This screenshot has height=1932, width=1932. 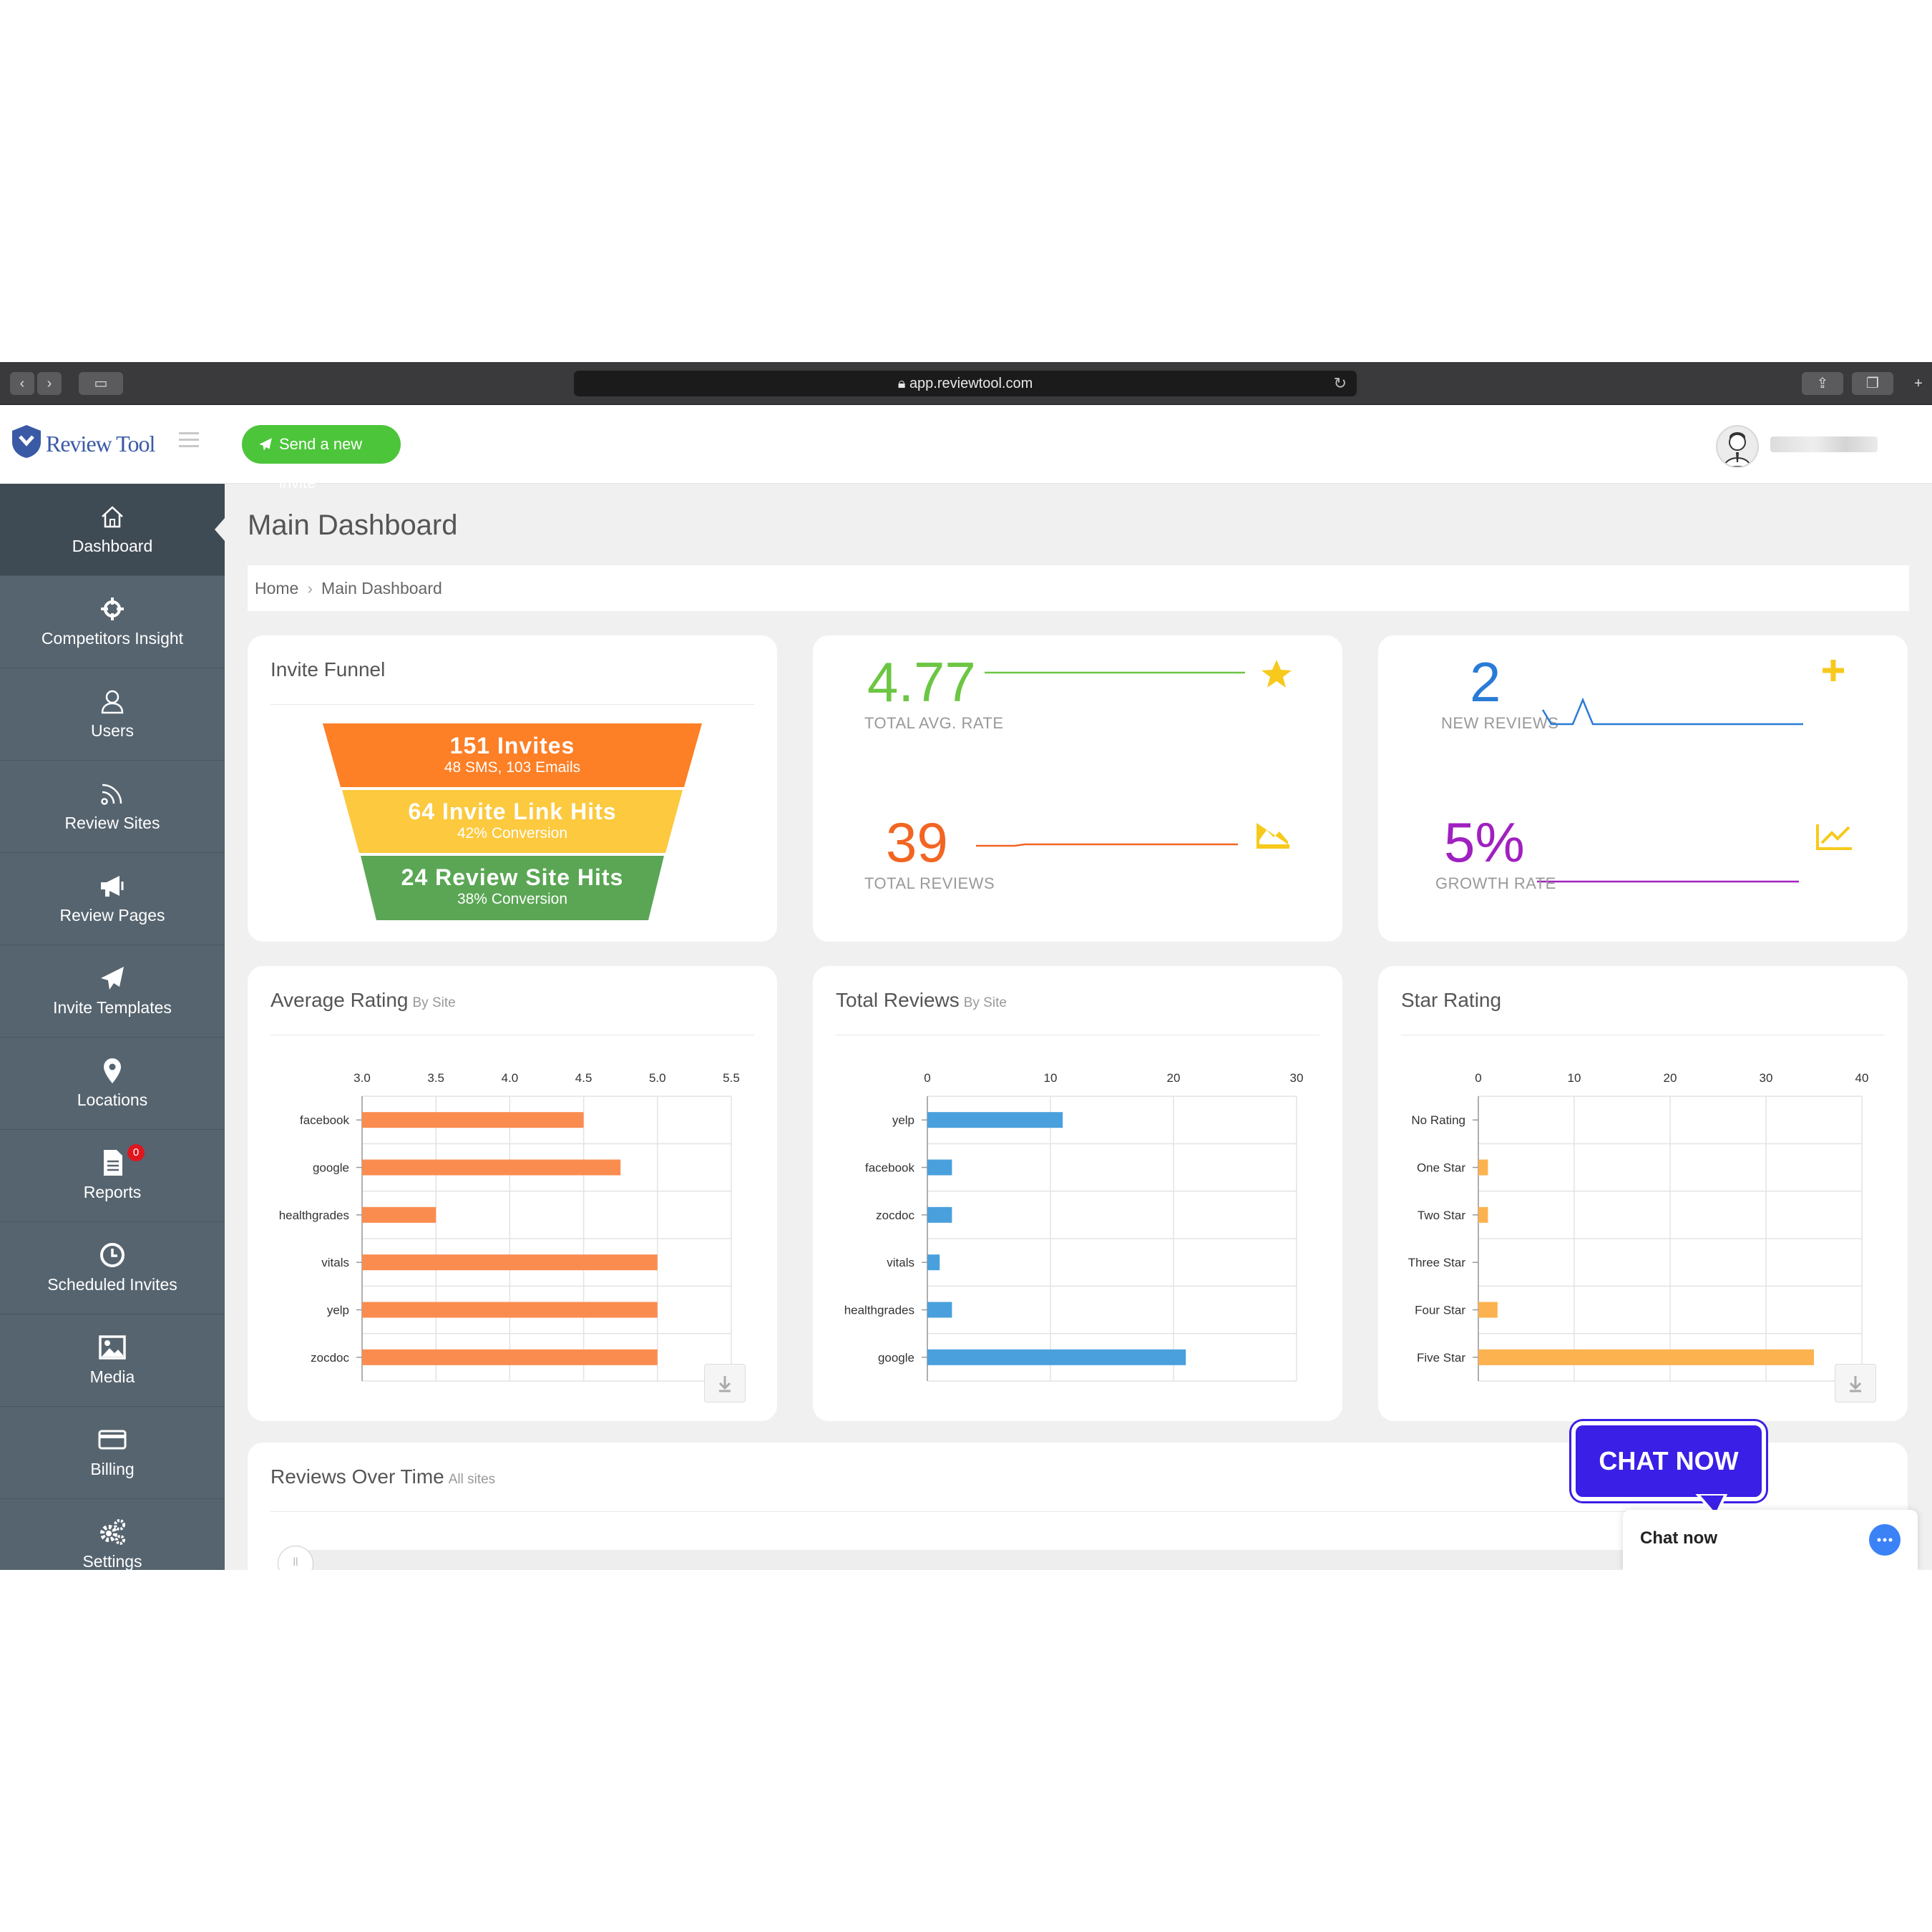 I want to click on chat-now-bubble: CHAT NOW, so click(x=1669, y=1461).